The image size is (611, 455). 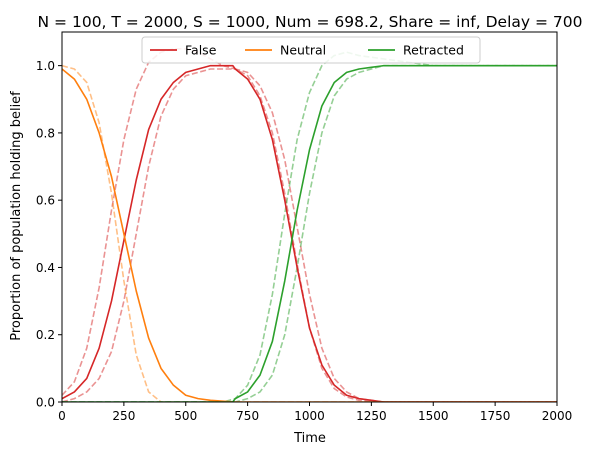 I want to click on legend-box, so click(x=311, y=50).